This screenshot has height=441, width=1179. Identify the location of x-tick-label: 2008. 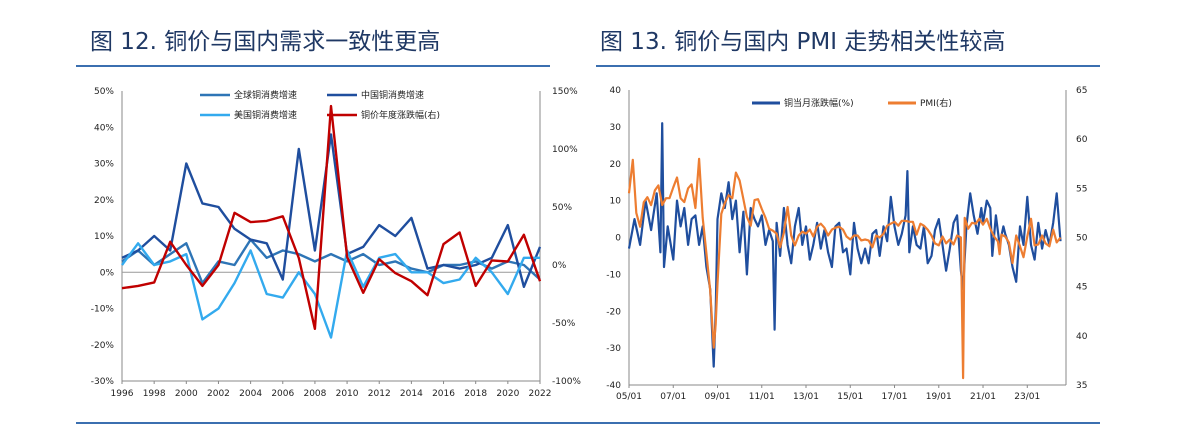
(314, 394).